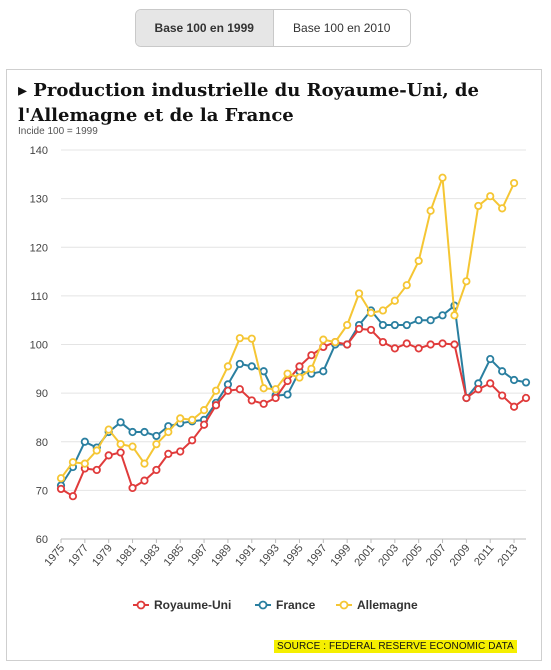 The height and width of the screenshot is (670, 551). What do you see at coordinates (39, 248) in the screenshot?
I see `y-tick-label: 120` at bounding box center [39, 248].